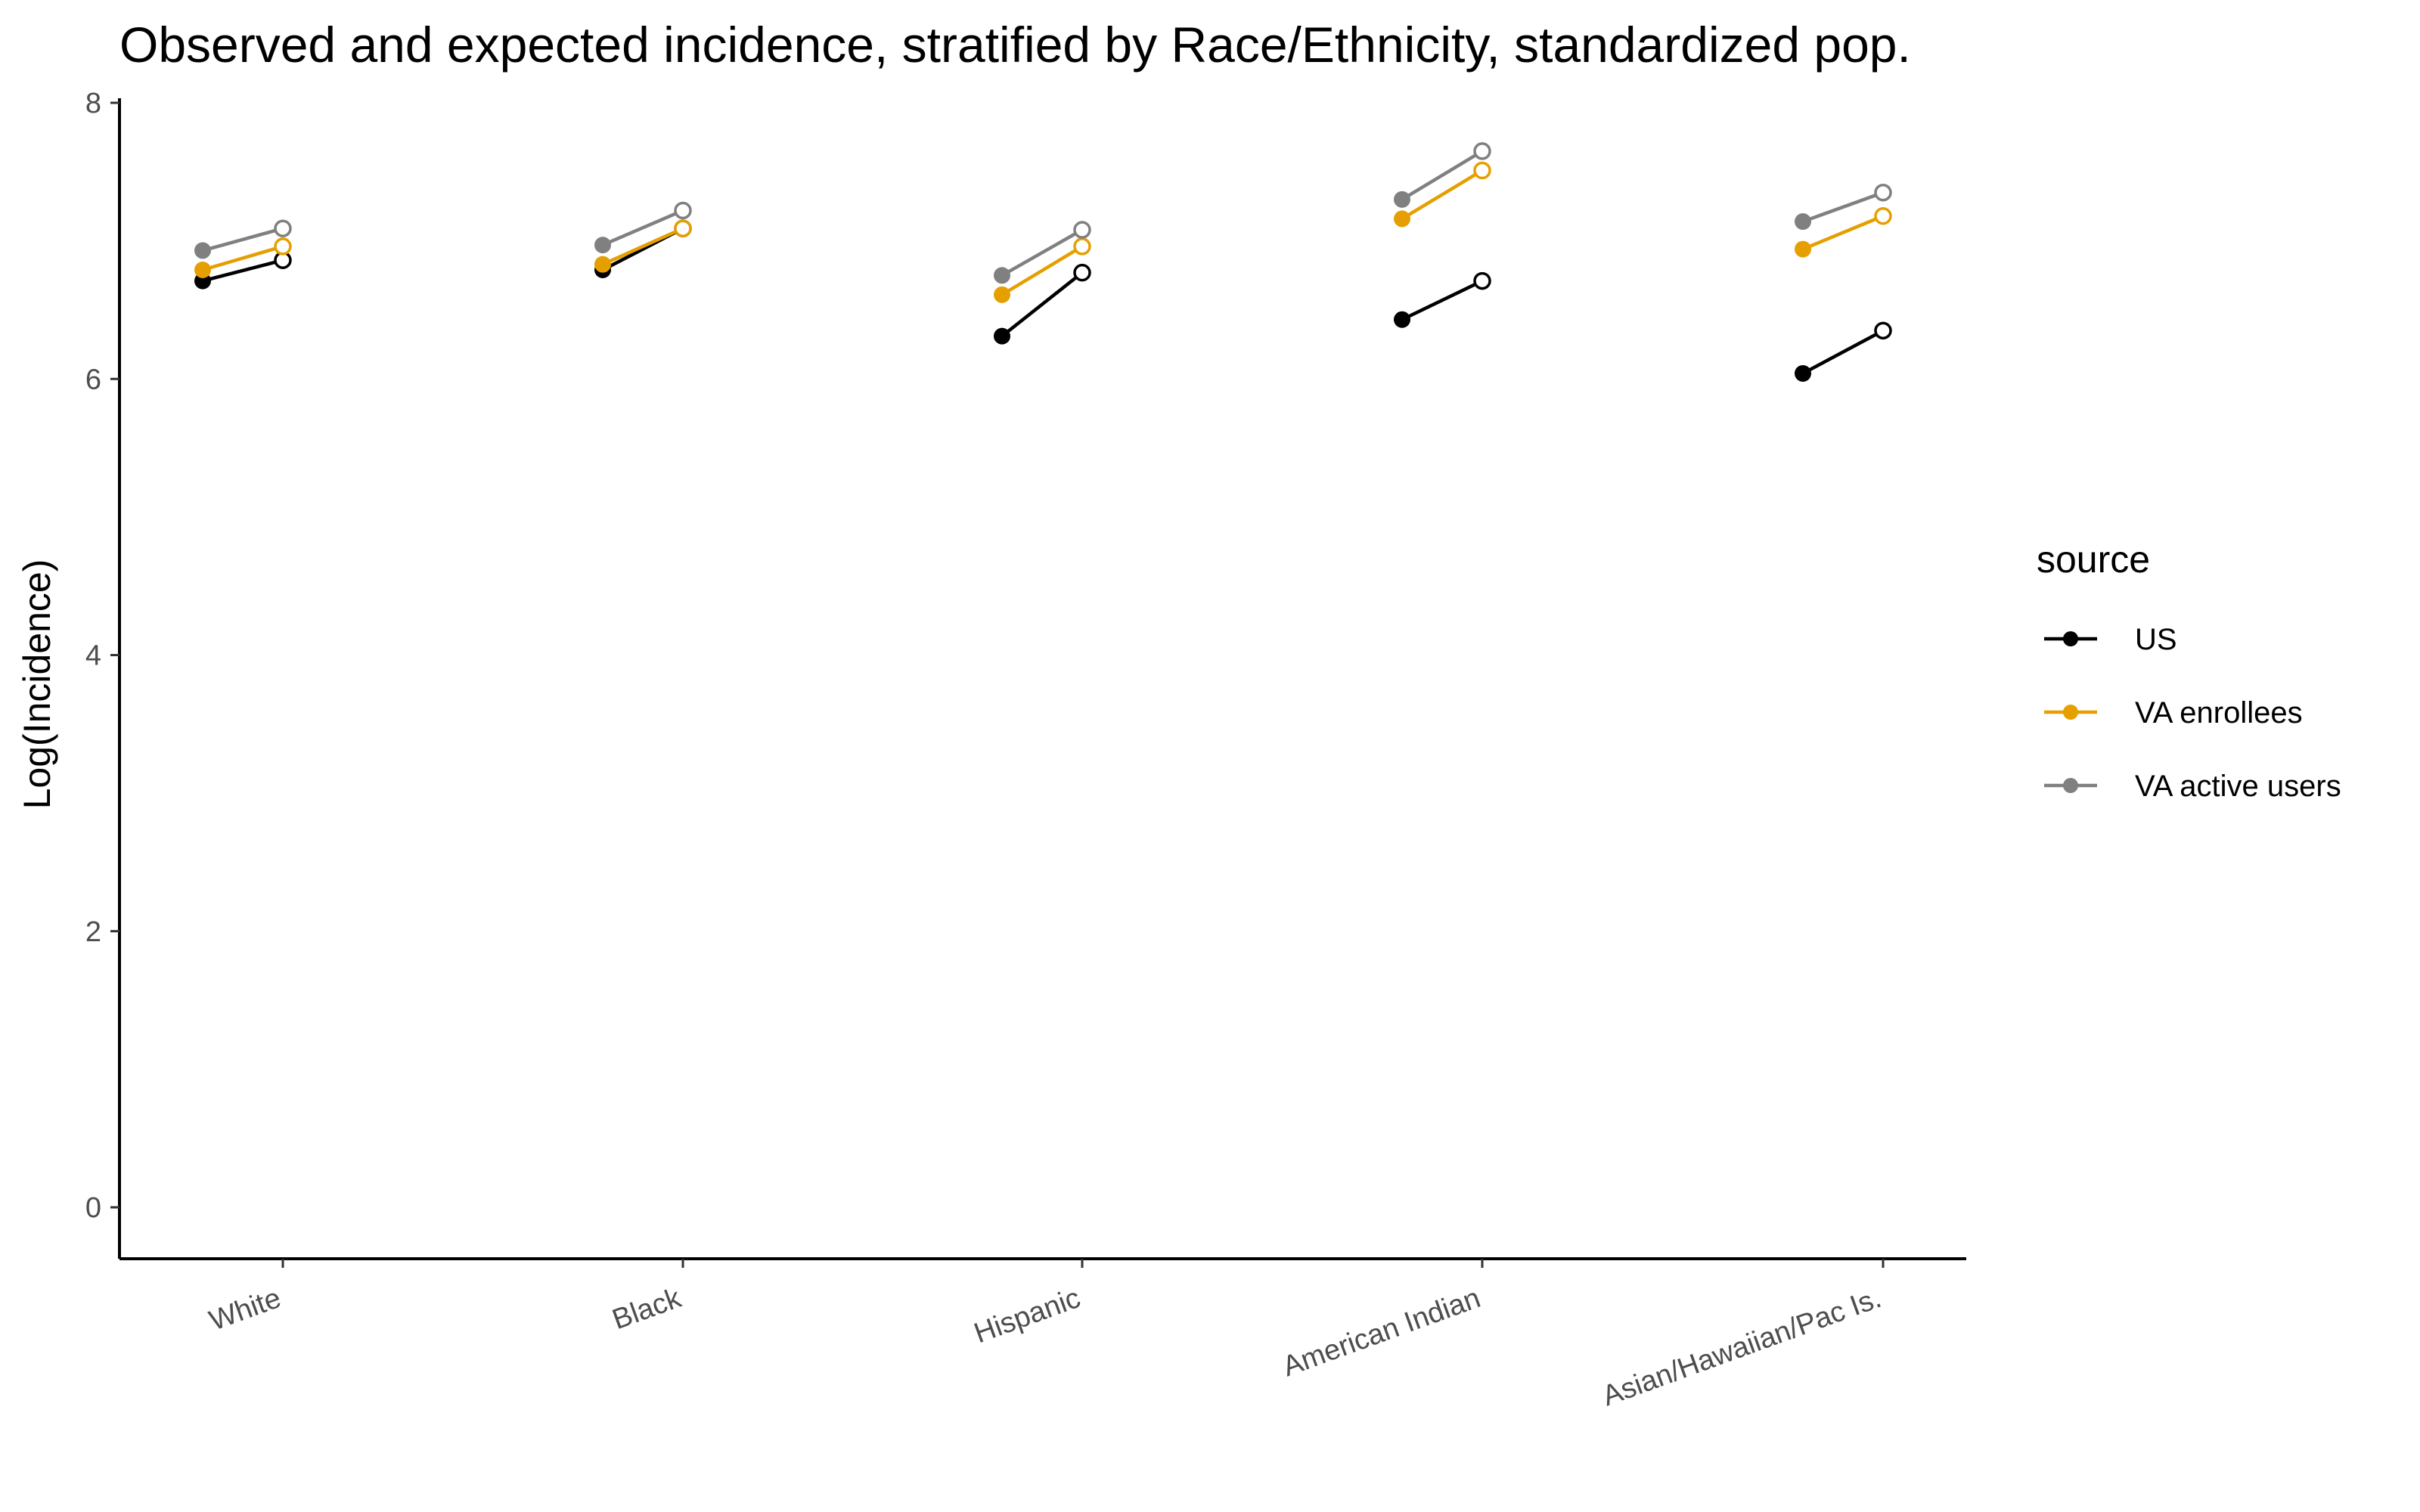 The image size is (2420, 1512). Describe the element at coordinates (2189, 670) in the screenshot. I see `legend: source US VA enrollees VA active users` at that location.